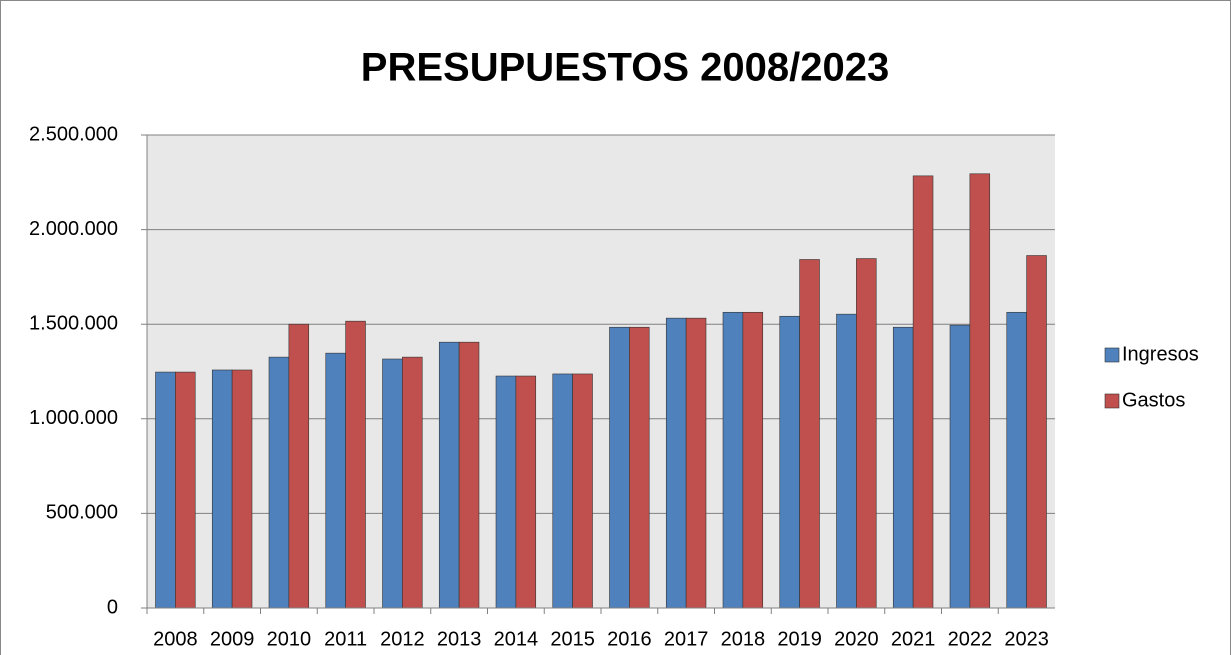 The image size is (1231, 655). What do you see at coordinates (629, 639) in the screenshot?
I see `x-tick-label: 2016` at bounding box center [629, 639].